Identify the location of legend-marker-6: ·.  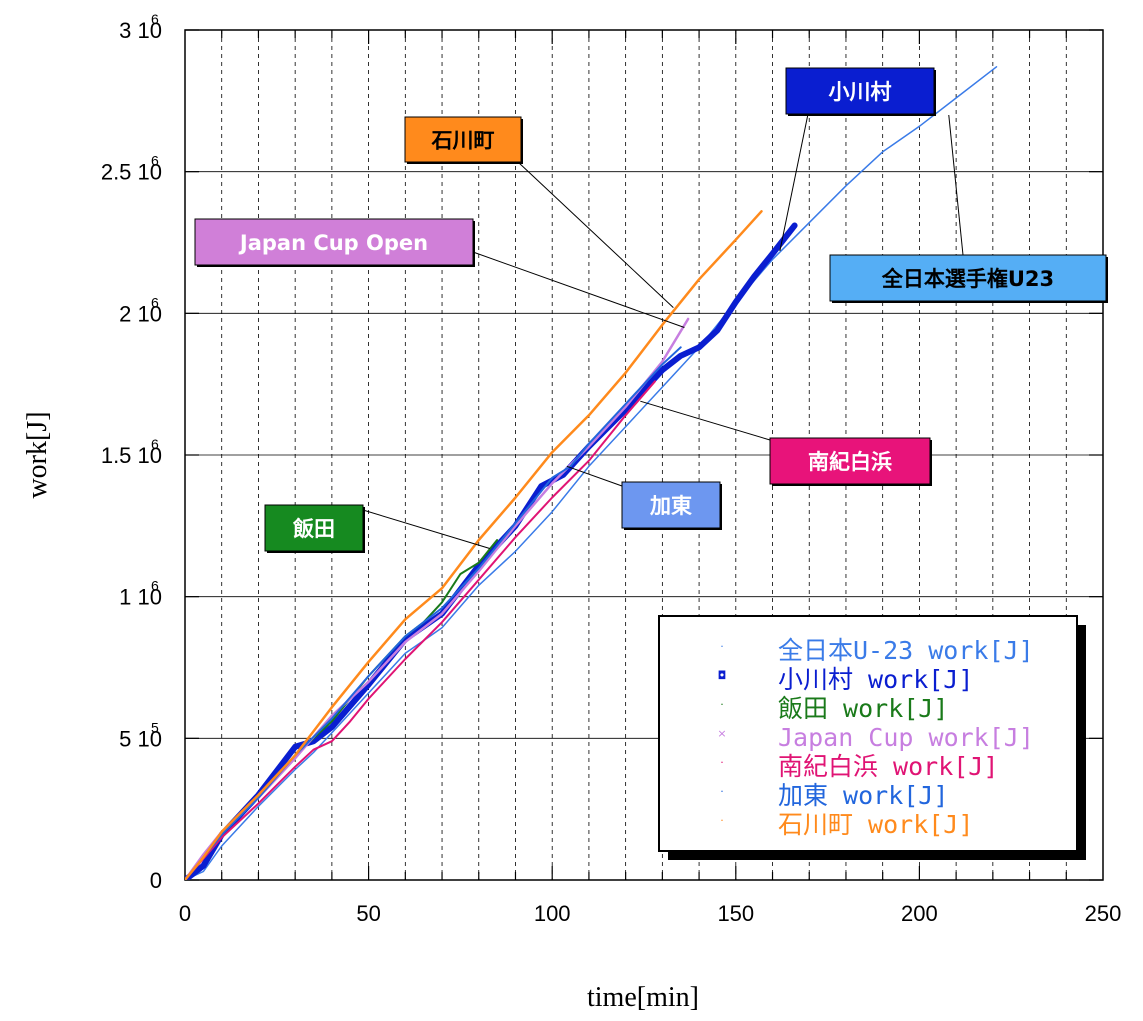
(722, 820).